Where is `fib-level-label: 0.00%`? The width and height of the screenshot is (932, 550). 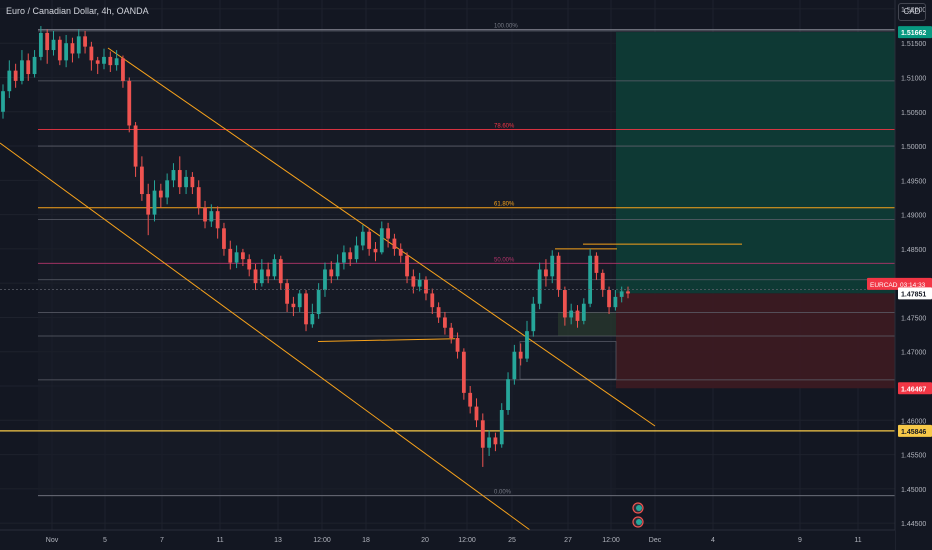
fib-level-label: 0.00% is located at coordinates (503, 493).